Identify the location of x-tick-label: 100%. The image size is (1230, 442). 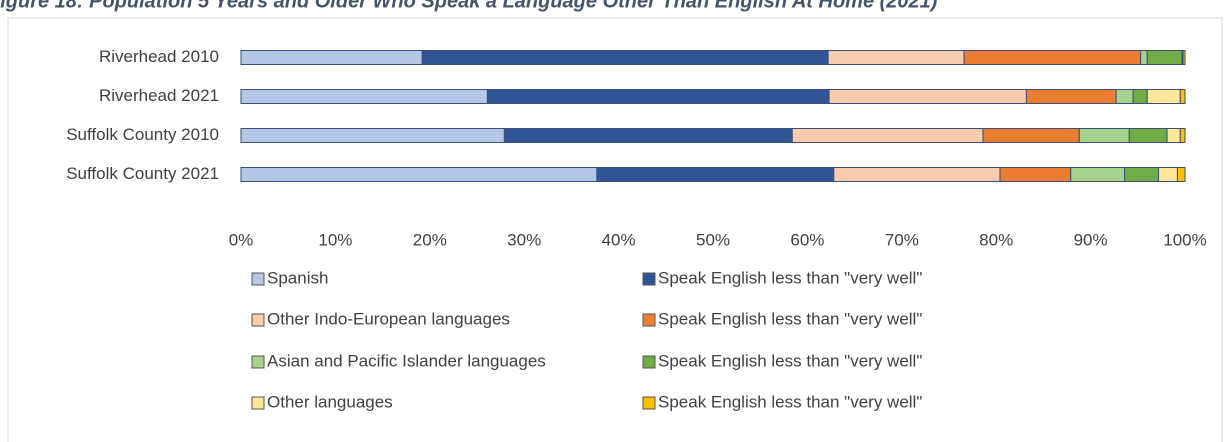
(1184, 239).